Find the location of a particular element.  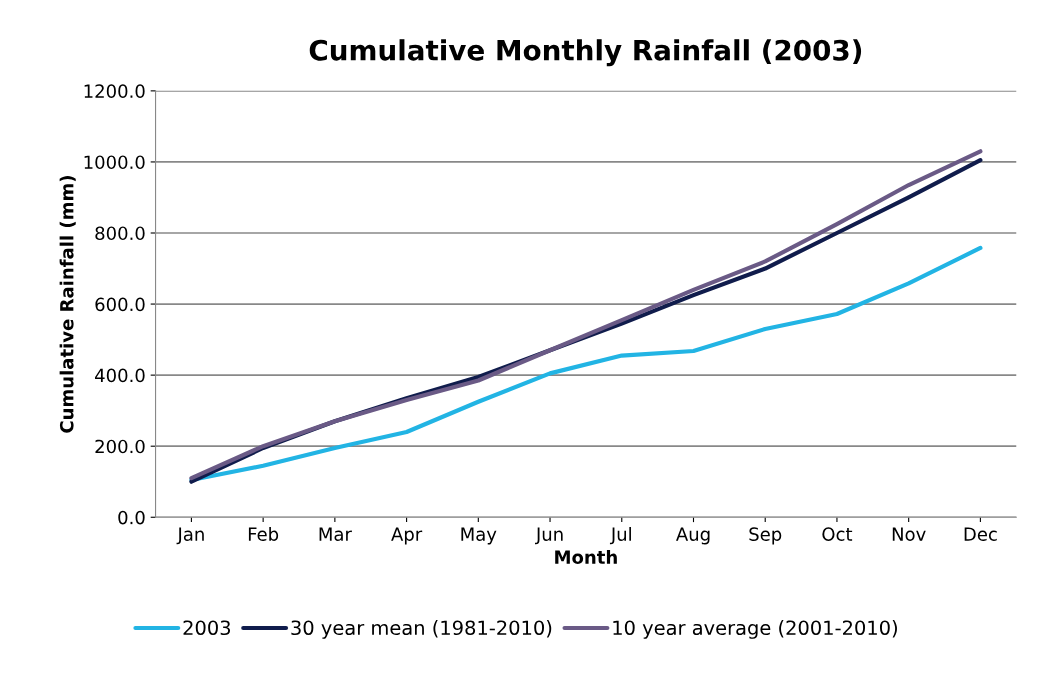

legend-label: 2003 is located at coordinates (207, 628).